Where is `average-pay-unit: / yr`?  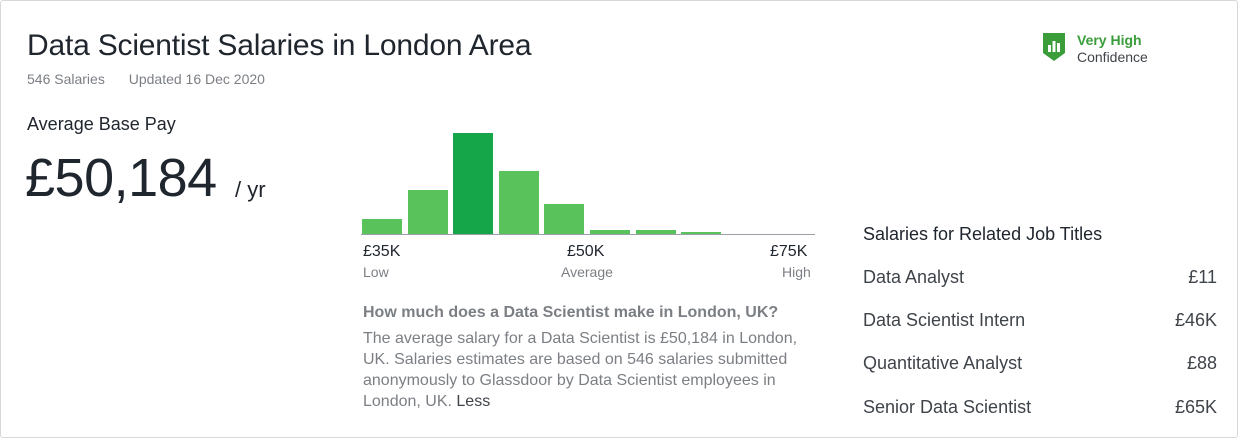 average-pay-unit: / yr is located at coordinates (250, 189).